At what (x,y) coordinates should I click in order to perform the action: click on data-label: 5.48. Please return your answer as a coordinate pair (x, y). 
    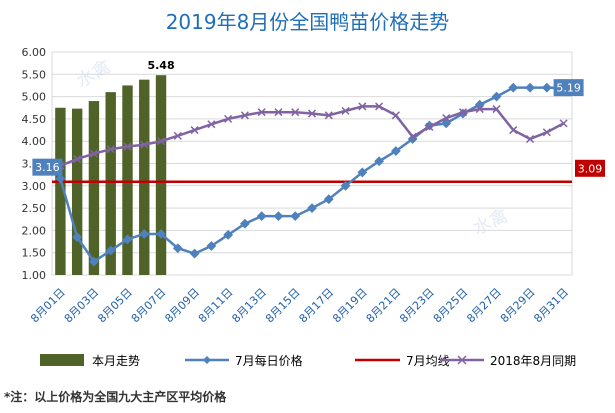
    Looking at the image, I should click on (160, 65).